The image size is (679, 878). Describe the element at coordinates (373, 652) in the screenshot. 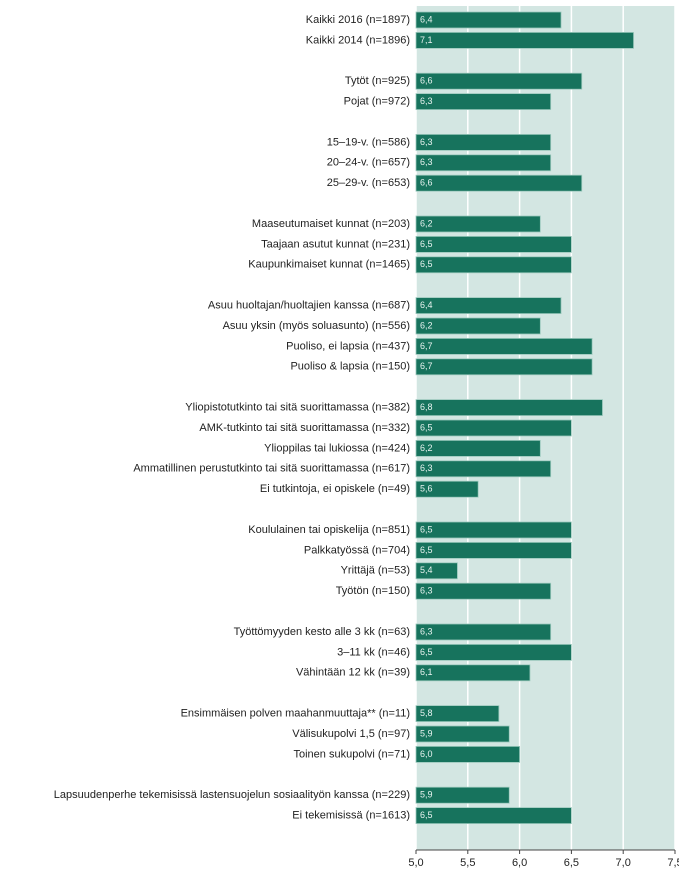

I see `category-label: 3–11 kk (n=46)` at that location.